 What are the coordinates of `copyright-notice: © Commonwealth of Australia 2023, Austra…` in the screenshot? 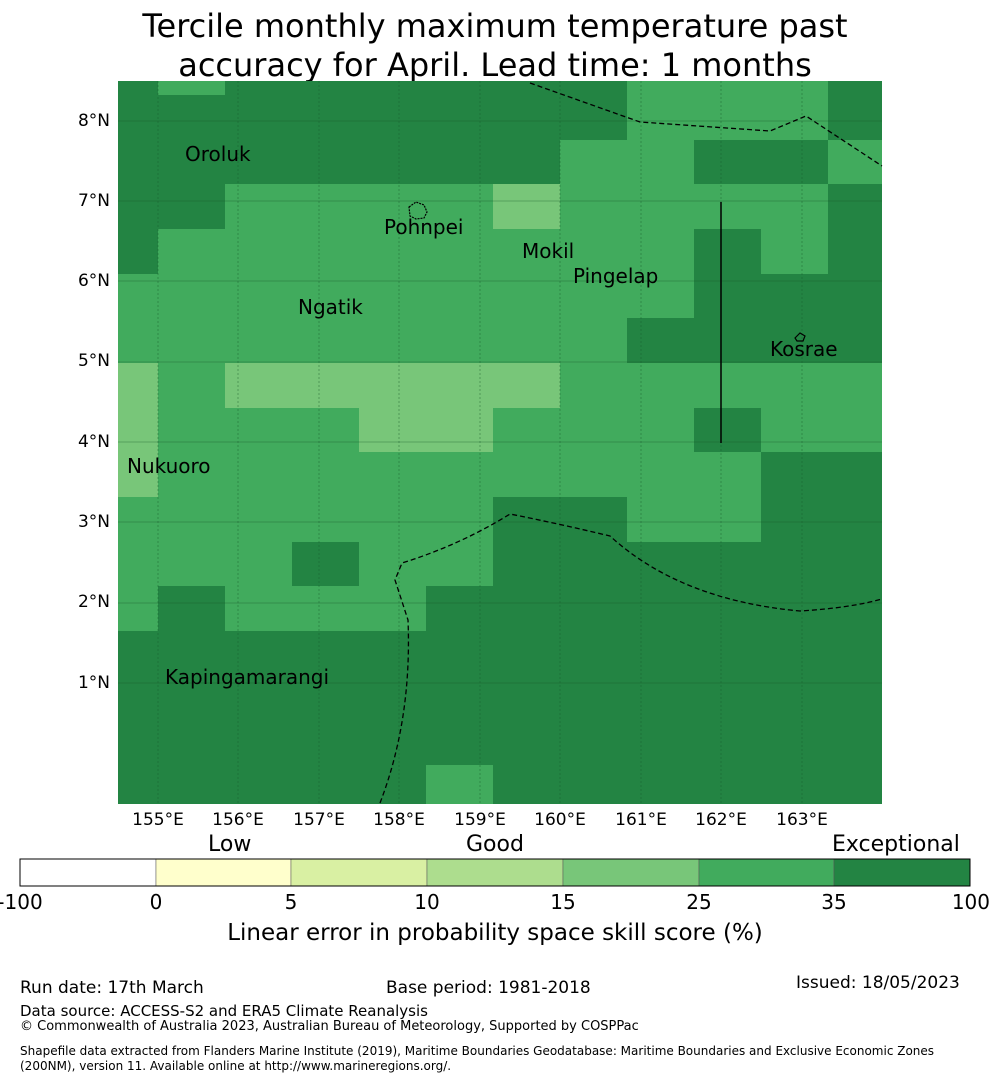 It's located at (329, 1026).